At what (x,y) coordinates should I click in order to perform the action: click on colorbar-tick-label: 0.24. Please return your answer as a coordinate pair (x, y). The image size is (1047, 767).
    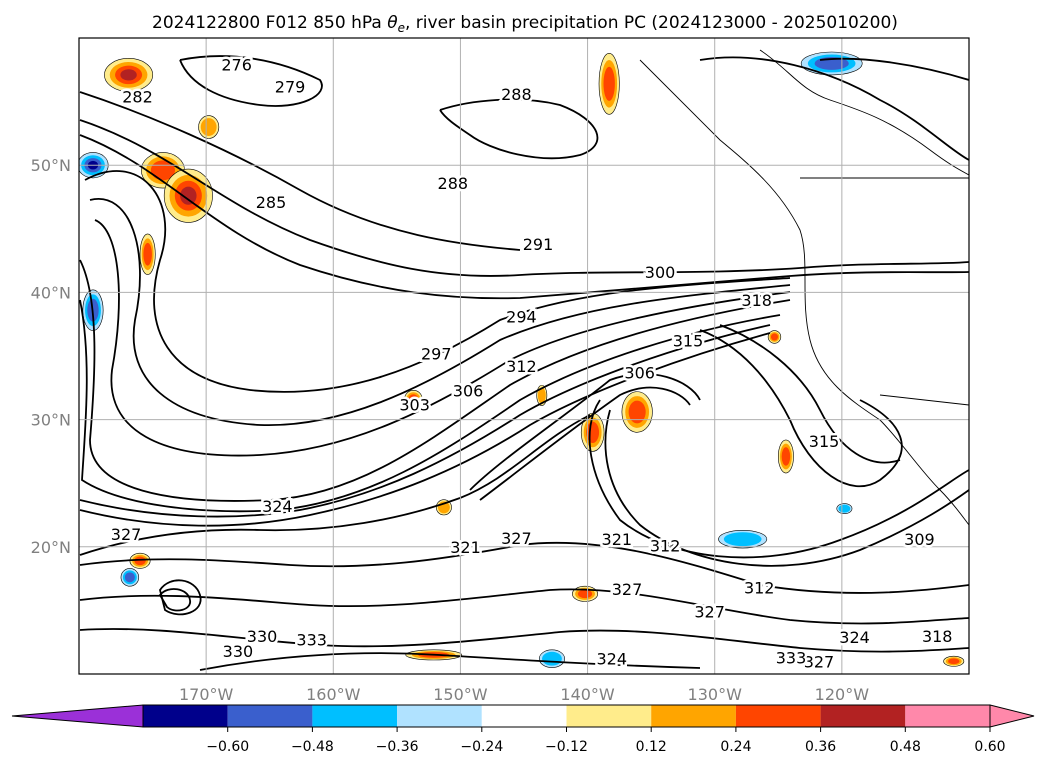
    Looking at the image, I should click on (735, 747).